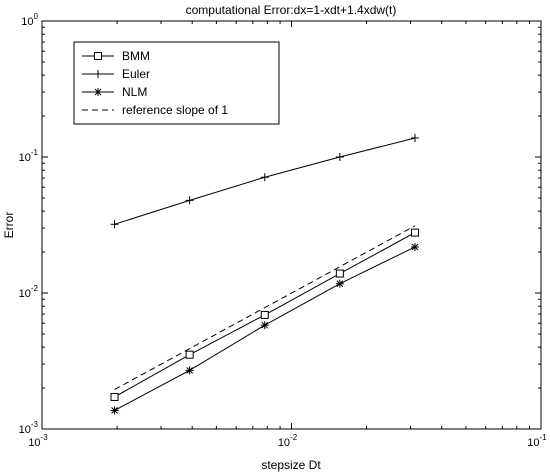  What do you see at coordinates (291, 465) in the screenshot?
I see `x-axis-label: stepsize Dt` at bounding box center [291, 465].